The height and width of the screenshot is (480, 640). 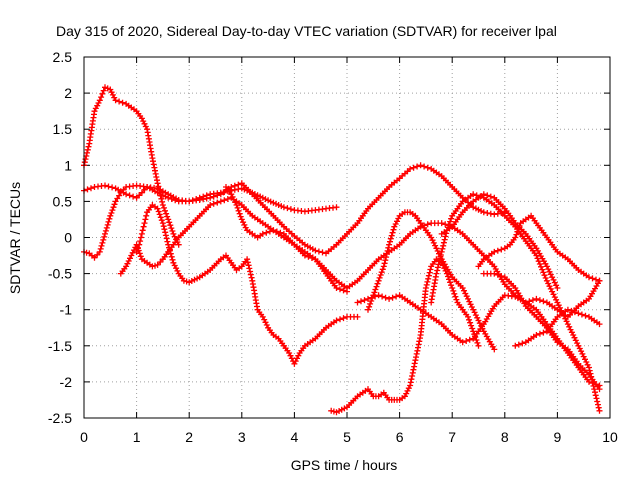 I want to click on x-tick-label: 0, so click(x=84, y=437).